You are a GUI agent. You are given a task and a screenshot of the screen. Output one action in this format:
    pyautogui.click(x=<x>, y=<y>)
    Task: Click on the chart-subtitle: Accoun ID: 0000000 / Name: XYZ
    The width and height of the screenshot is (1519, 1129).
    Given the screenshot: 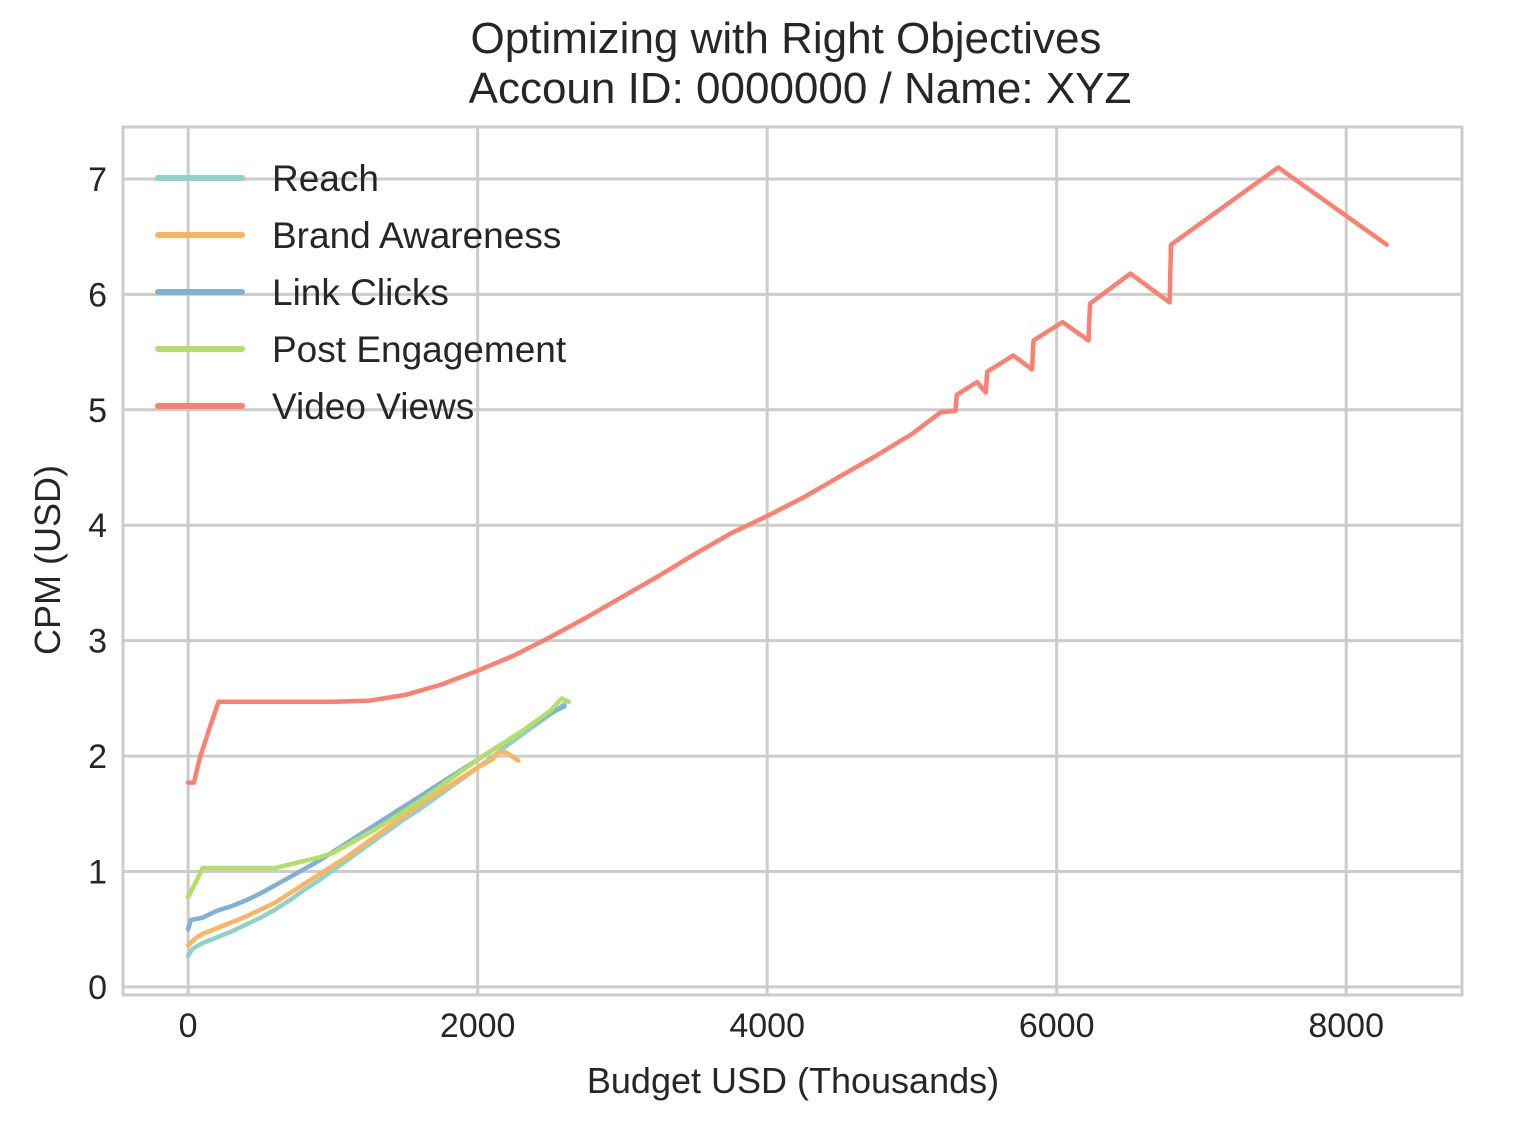 What is the action you would take?
    pyautogui.click(x=800, y=88)
    